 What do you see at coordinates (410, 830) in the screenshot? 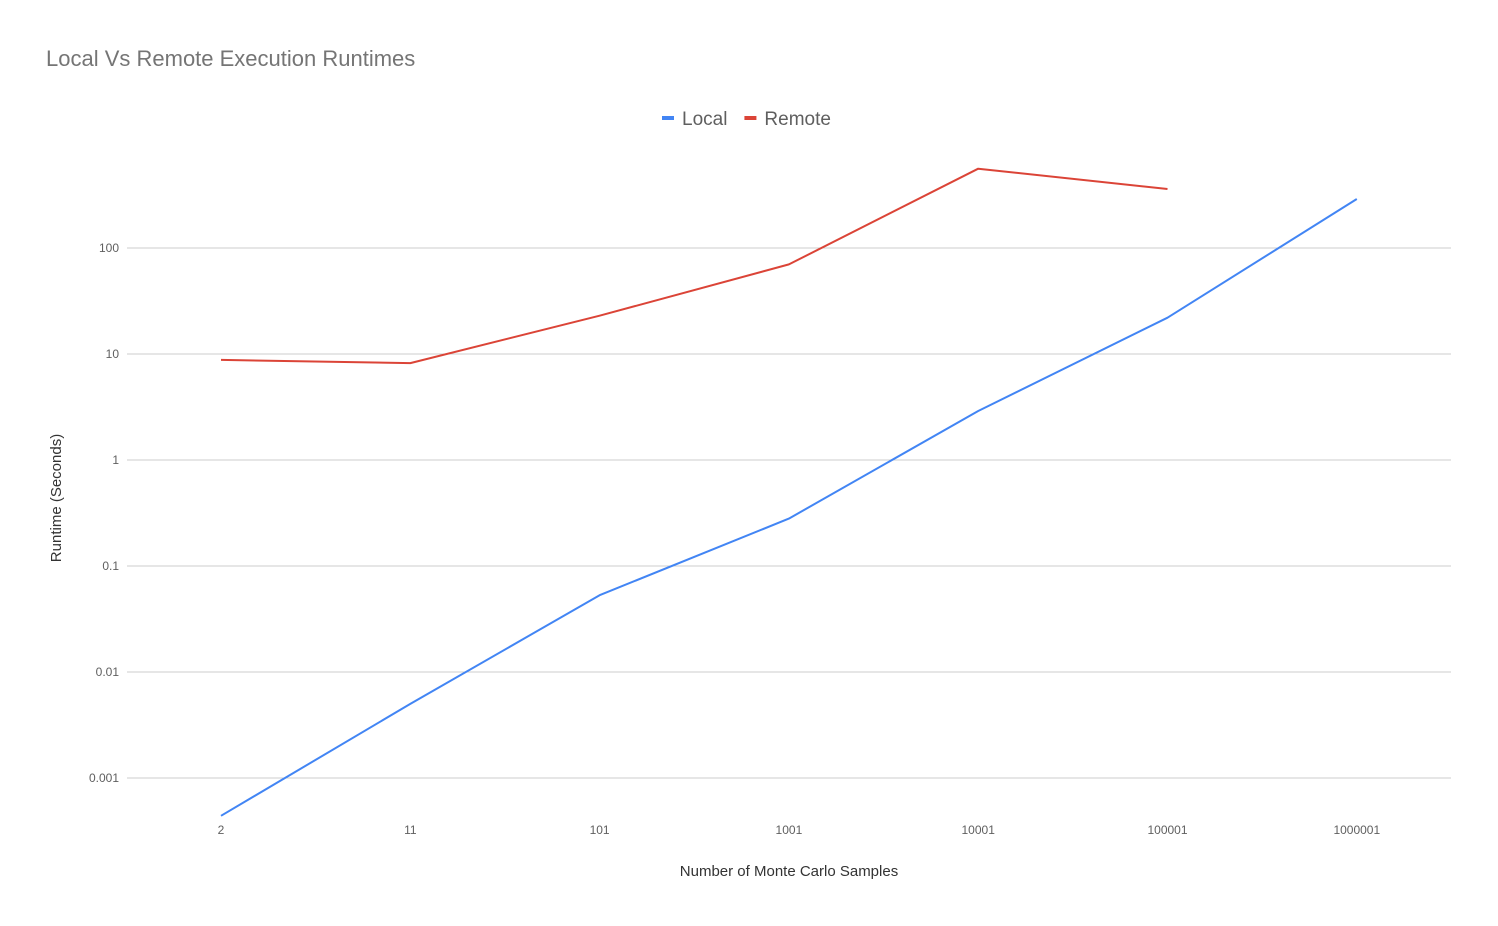
I see `x-tick-label: 11` at bounding box center [410, 830].